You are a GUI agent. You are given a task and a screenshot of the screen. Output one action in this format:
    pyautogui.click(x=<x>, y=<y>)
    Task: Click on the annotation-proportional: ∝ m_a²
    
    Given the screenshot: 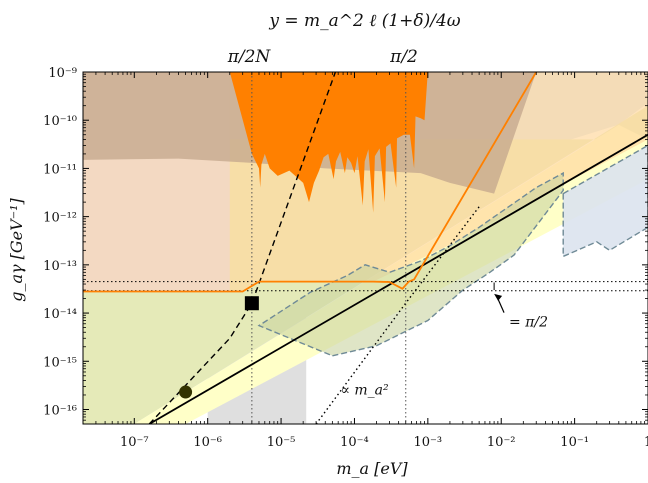 What is the action you would take?
    pyautogui.click(x=364, y=390)
    